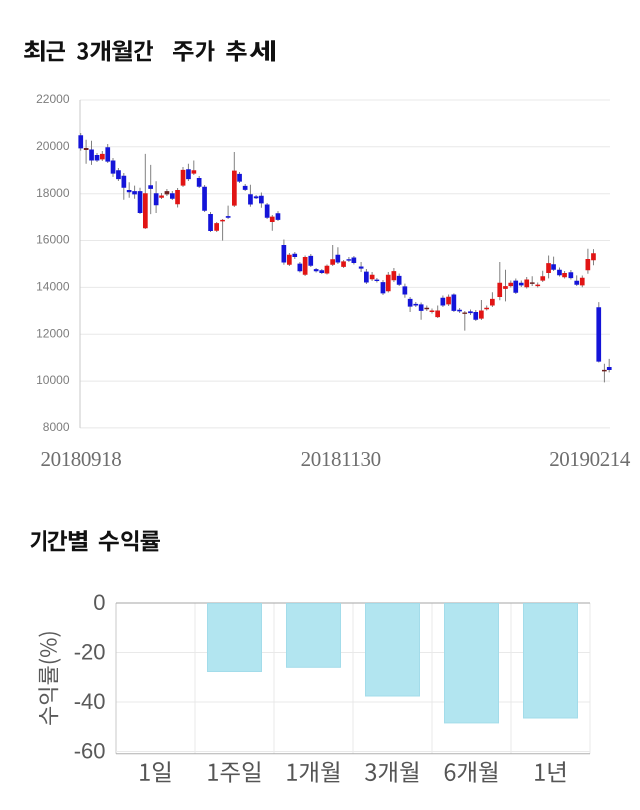 The width and height of the screenshot is (640, 810). What do you see at coordinates (53, 287) in the screenshot?
I see `svg-text: 14000` at bounding box center [53, 287].